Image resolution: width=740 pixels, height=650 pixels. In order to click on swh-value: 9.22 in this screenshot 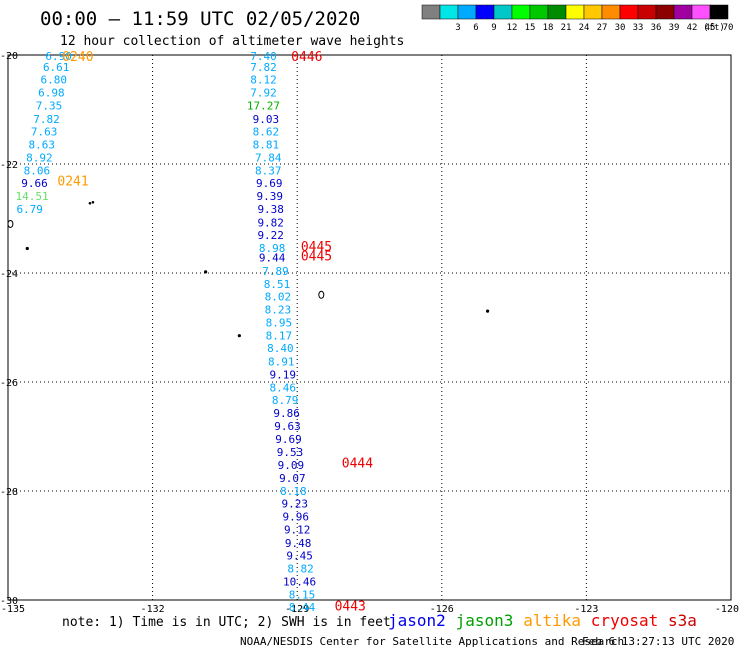, I will do `click(270, 235)`.